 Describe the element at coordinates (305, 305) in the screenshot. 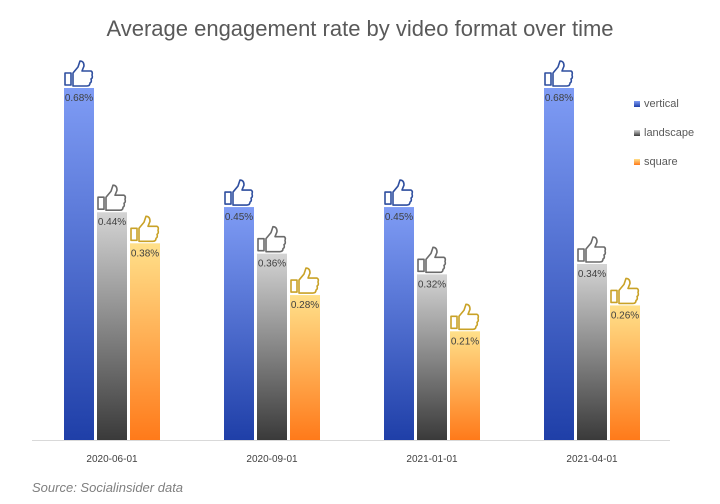

I see `data-label: 0.28%` at that location.